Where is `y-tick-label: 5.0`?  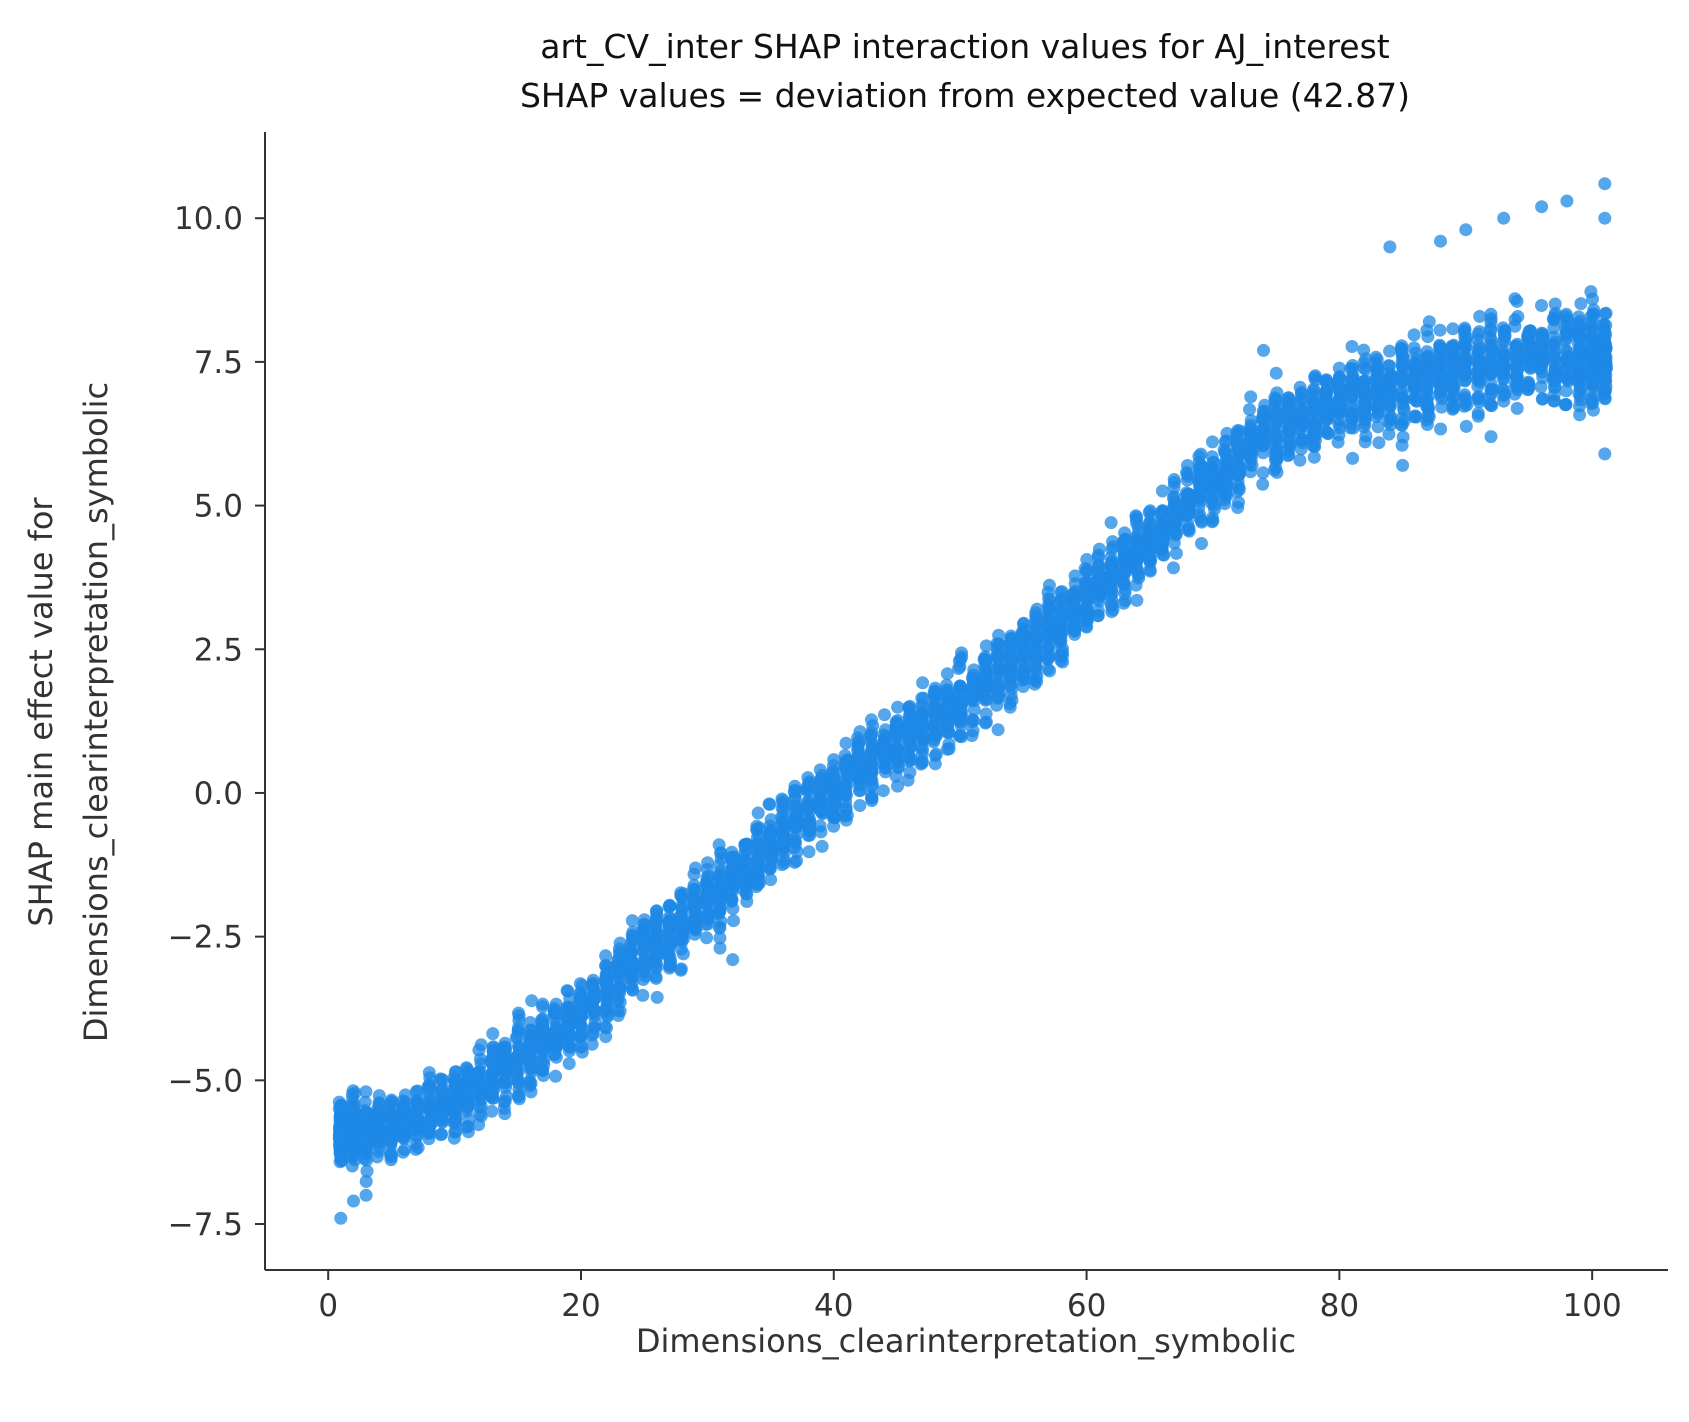 y-tick-label: 5.0 is located at coordinates (218, 507).